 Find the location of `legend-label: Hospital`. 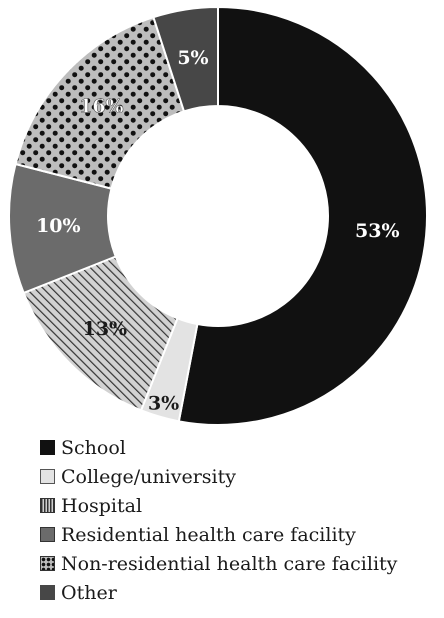

legend-label: Hospital is located at coordinates (102, 505).